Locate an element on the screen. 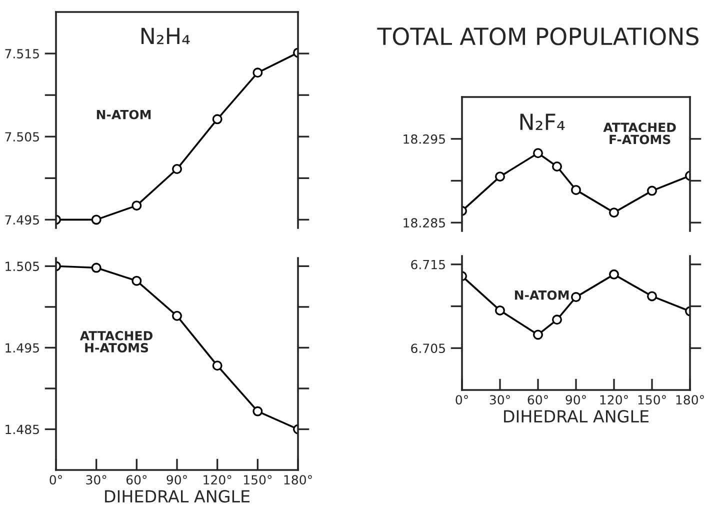 The width and height of the screenshot is (718, 512). y-tick-label: 6.715 is located at coordinates (428, 265).